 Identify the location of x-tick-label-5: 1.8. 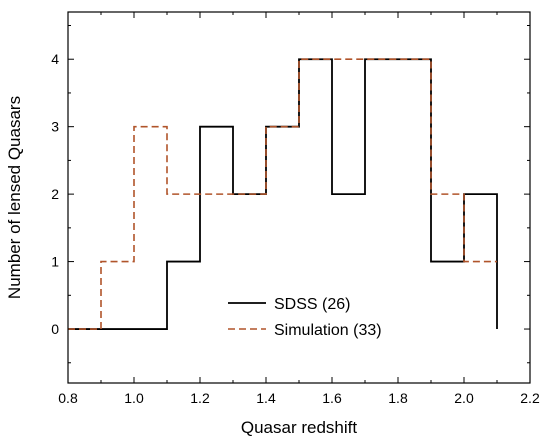
(398, 398).